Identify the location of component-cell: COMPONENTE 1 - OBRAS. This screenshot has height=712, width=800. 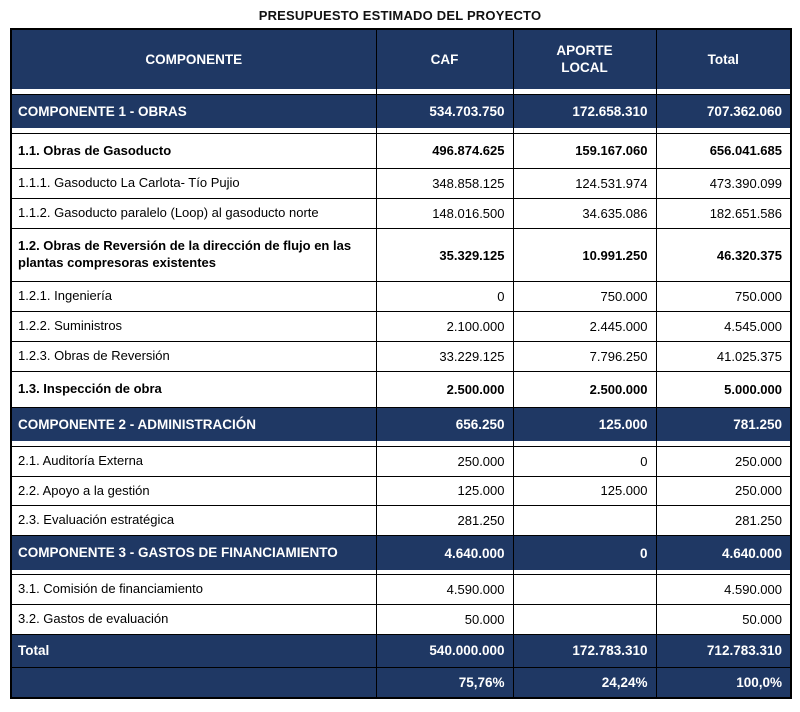
(193, 111).